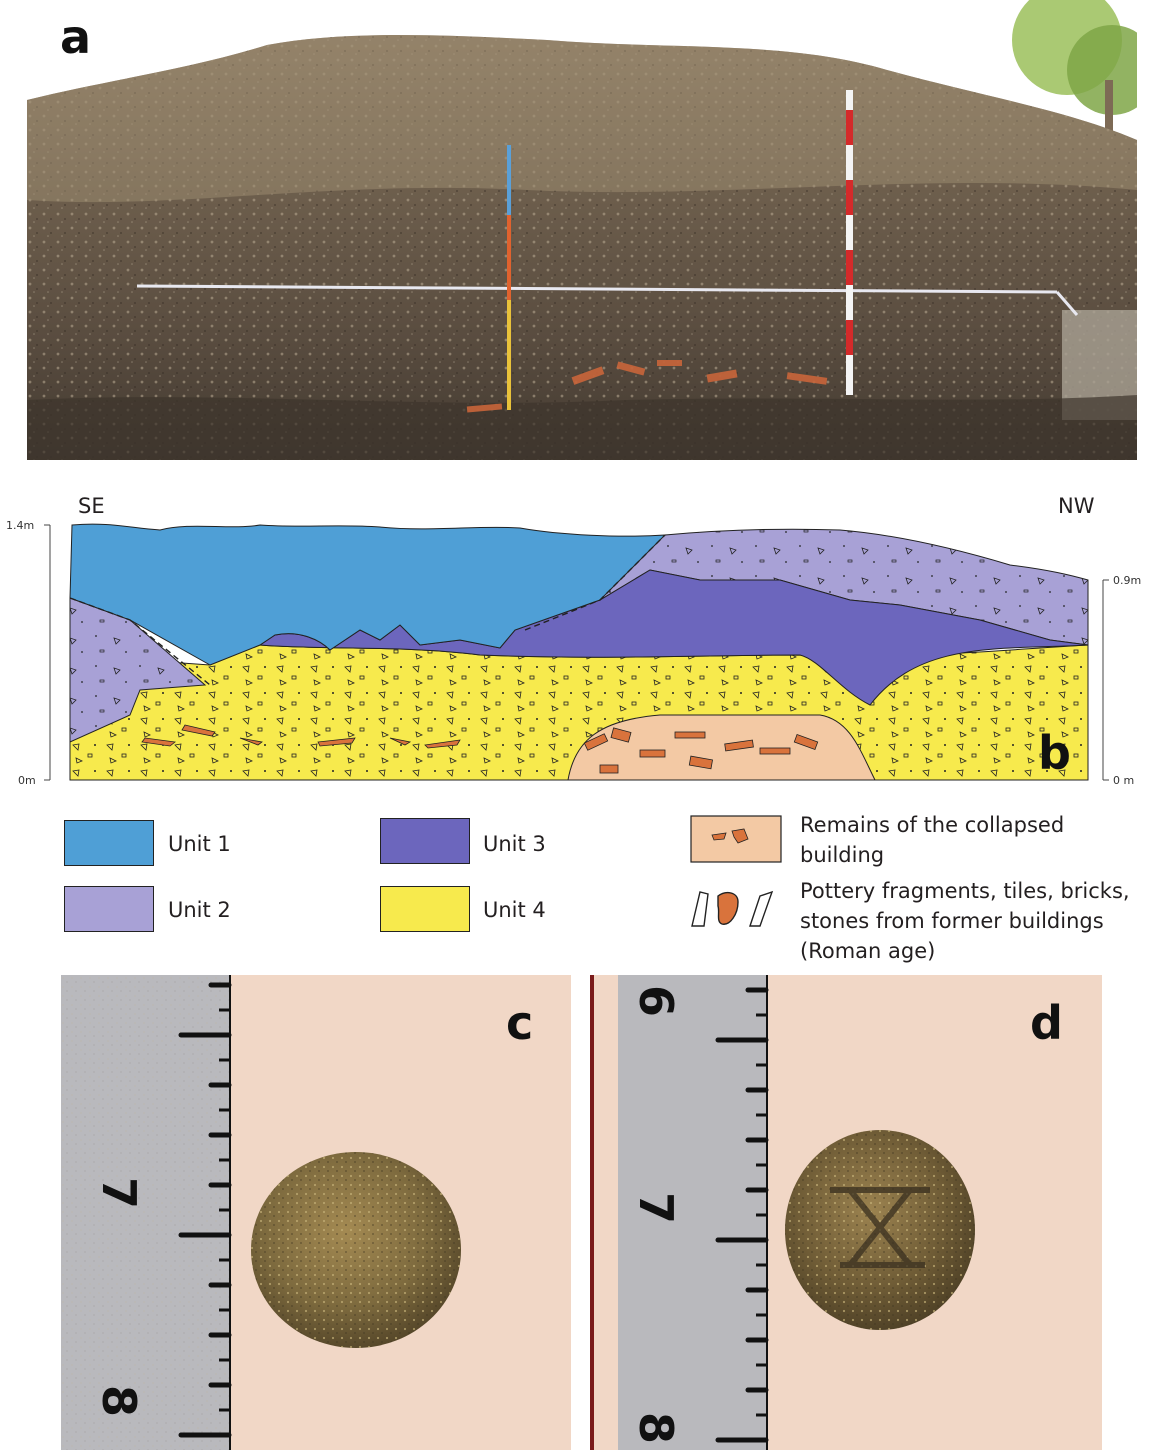 The image size is (1151, 1450). I want to click on legend-label-pottery-line2: stones from former buildings, so click(952, 921).